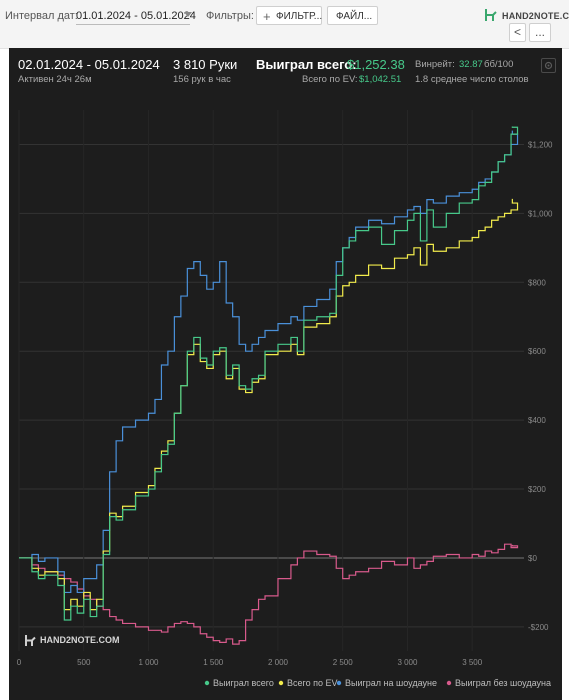 This screenshot has width=569, height=700. I want to click on active-time: Активен 24ч 26м, so click(55, 79).